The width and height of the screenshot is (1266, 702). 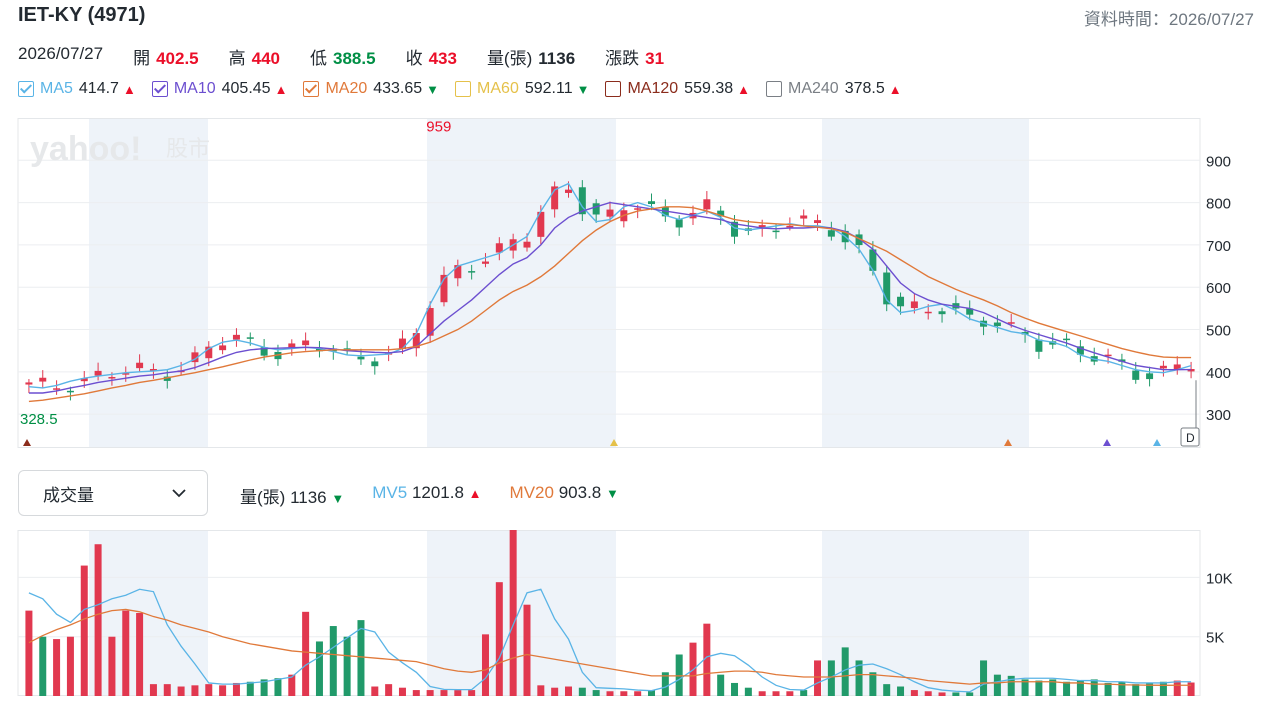 I want to click on ma-toggle-ma20: MA20 433.65 ▼, so click(x=371, y=89).